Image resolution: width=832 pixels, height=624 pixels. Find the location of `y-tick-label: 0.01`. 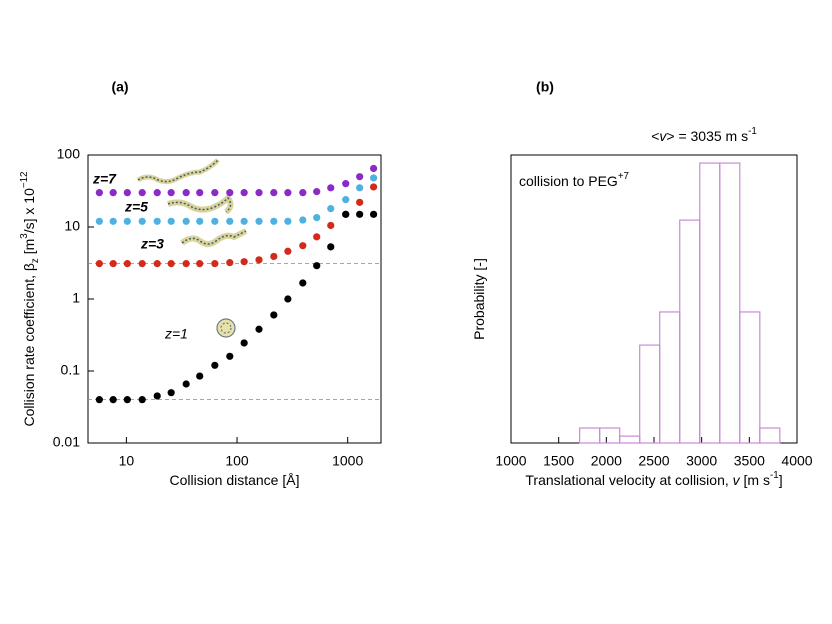

y-tick-label: 0.01 is located at coordinates (66, 442).